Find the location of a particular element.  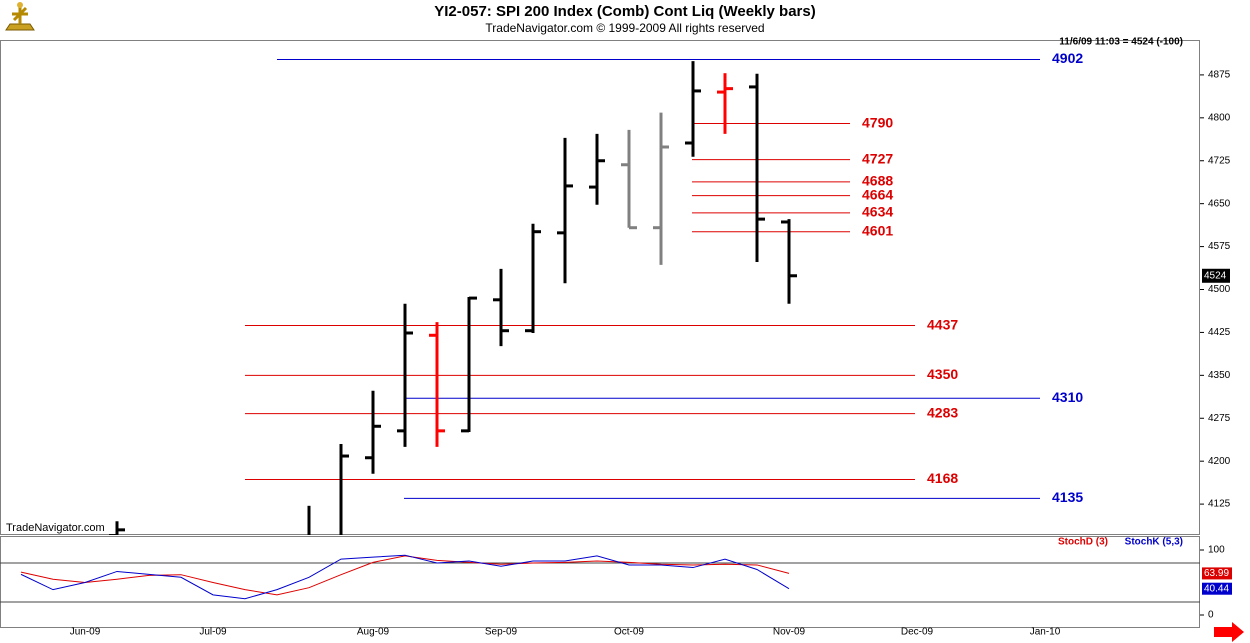

y-tick-label: 100 is located at coordinates (1216, 550).